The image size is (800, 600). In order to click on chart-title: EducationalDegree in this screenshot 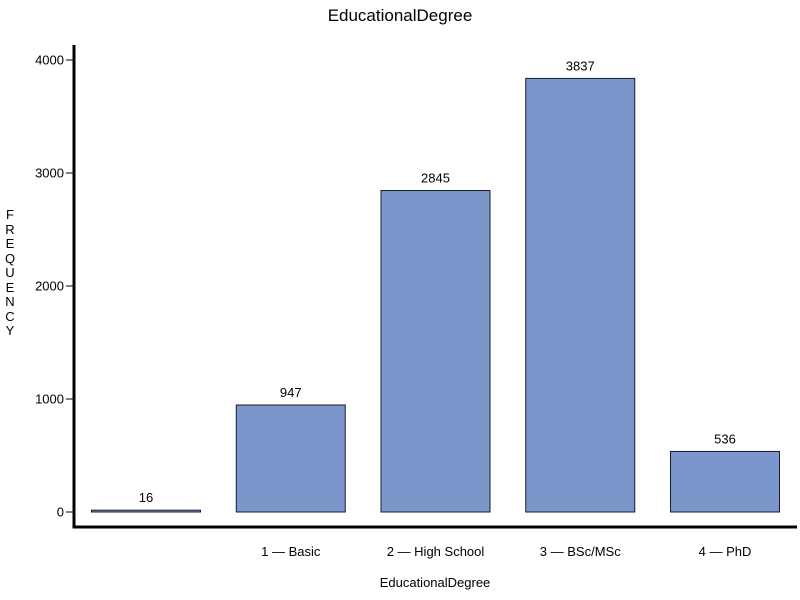, I will do `click(400, 15)`.